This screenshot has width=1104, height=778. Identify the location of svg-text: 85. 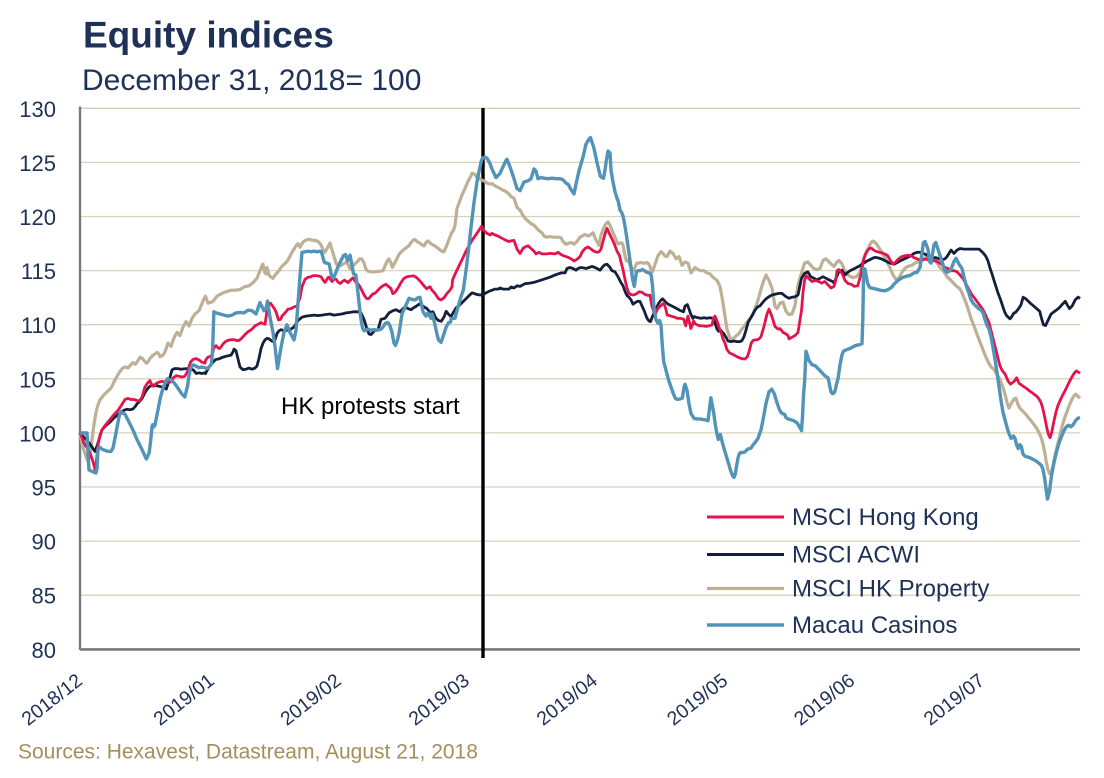
(44, 596).